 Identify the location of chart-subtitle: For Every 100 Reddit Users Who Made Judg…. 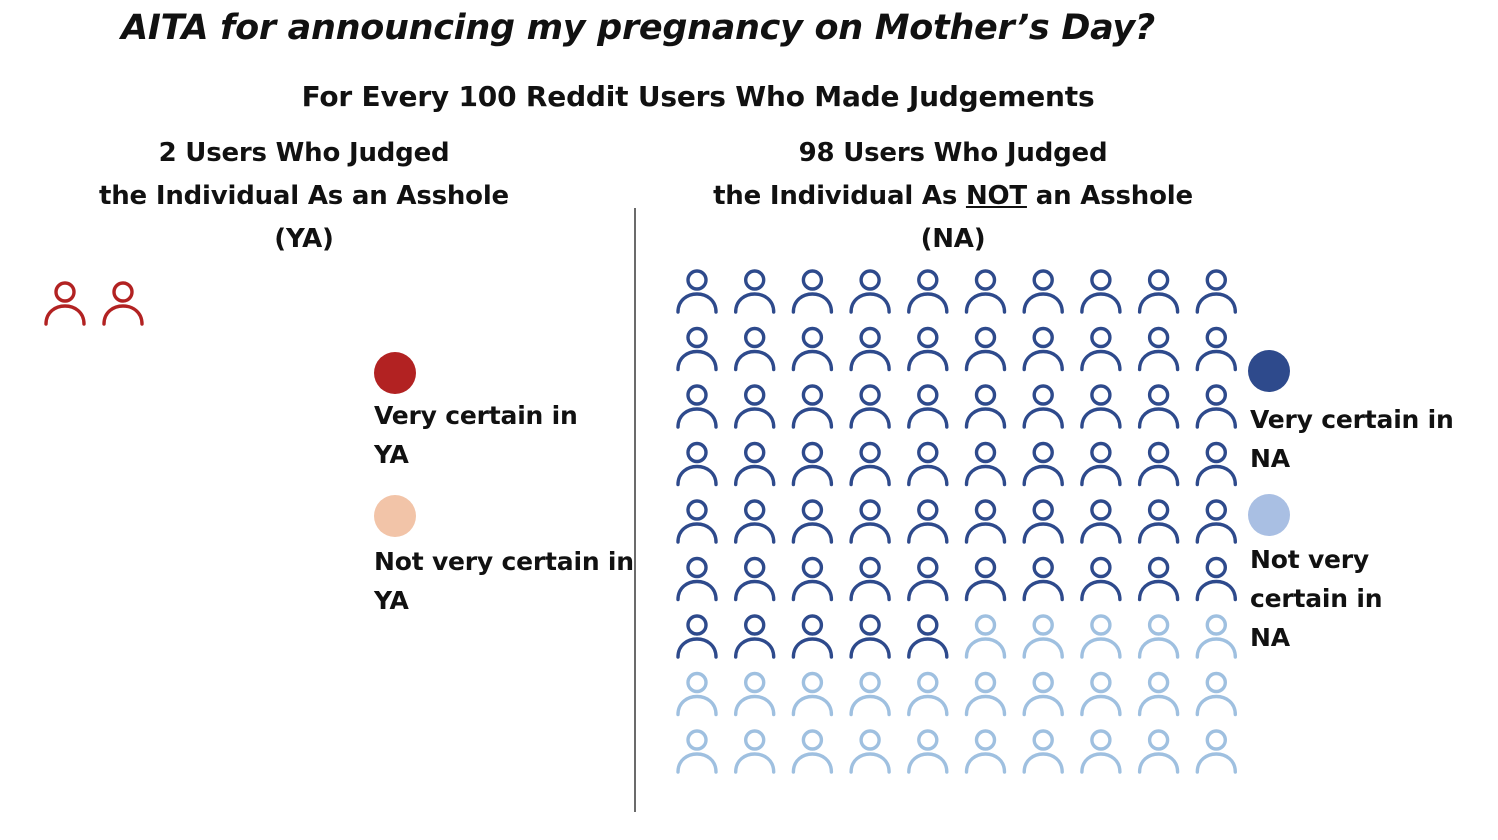
(698, 96).